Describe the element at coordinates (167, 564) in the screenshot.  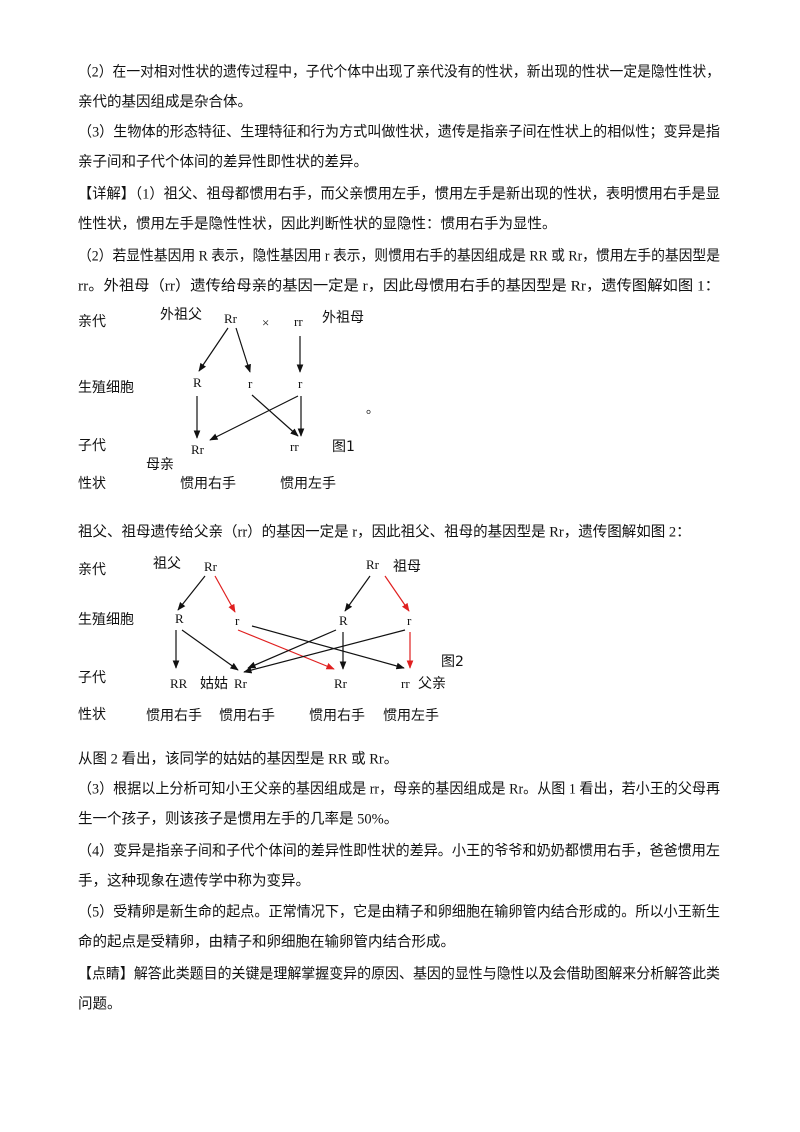
I see `person-label: 祖父` at that location.